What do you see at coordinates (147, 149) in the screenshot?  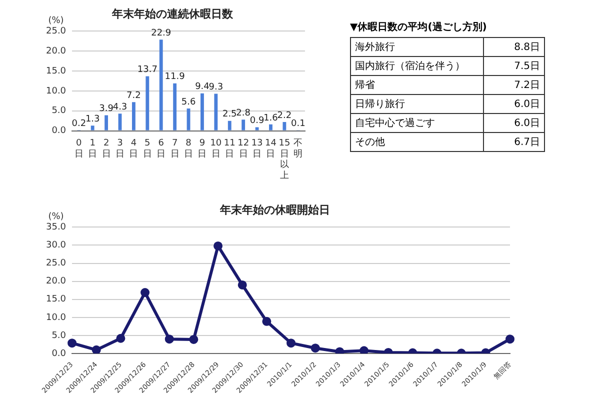 I see `x-tick-label: 5日` at bounding box center [147, 149].